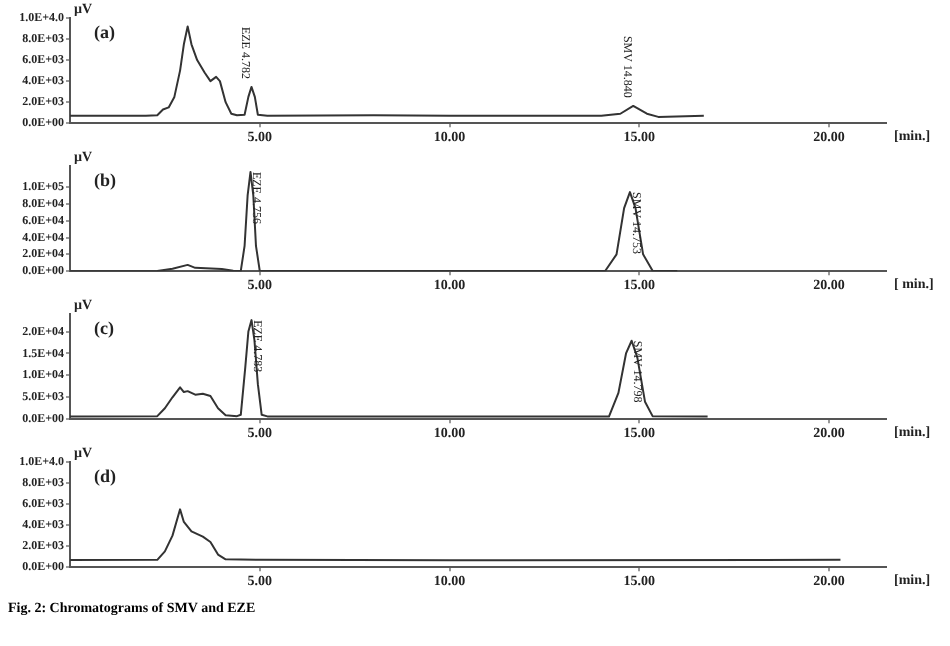 The image size is (950, 646). What do you see at coordinates (105, 179) in the screenshot?
I see `chart-title: (b)` at bounding box center [105, 179].